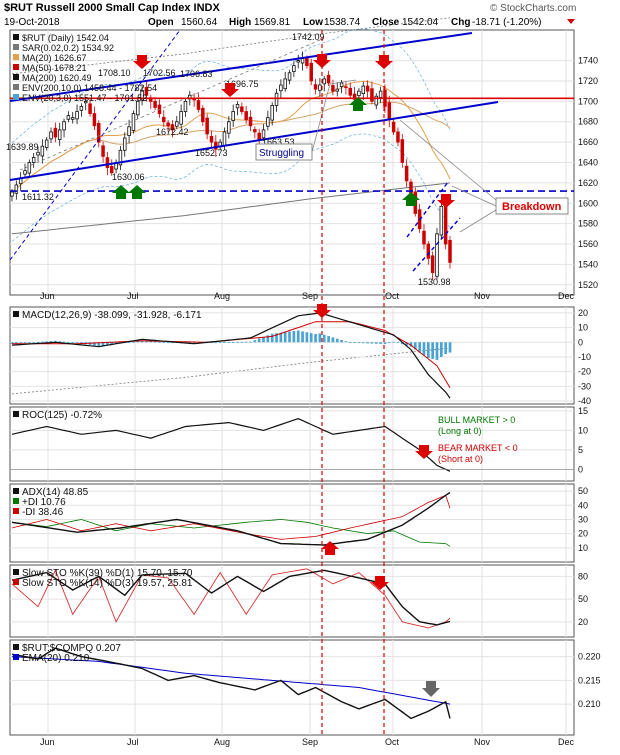 The width and height of the screenshot is (620, 755). I want to click on price-label: 1652.73, so click(211, 153).